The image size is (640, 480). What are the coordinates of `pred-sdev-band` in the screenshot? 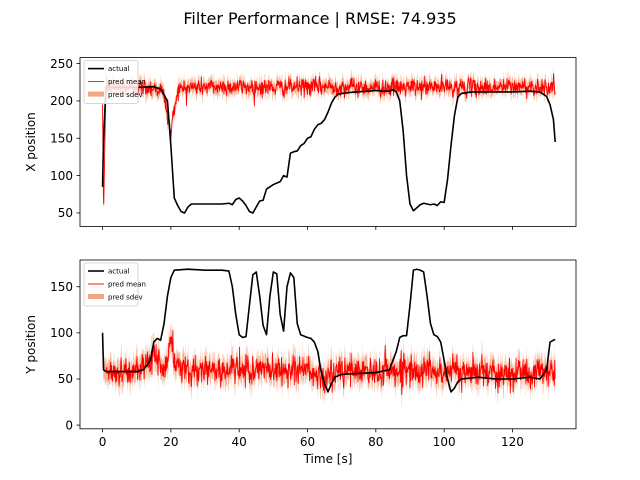 It's located at (329, 364).